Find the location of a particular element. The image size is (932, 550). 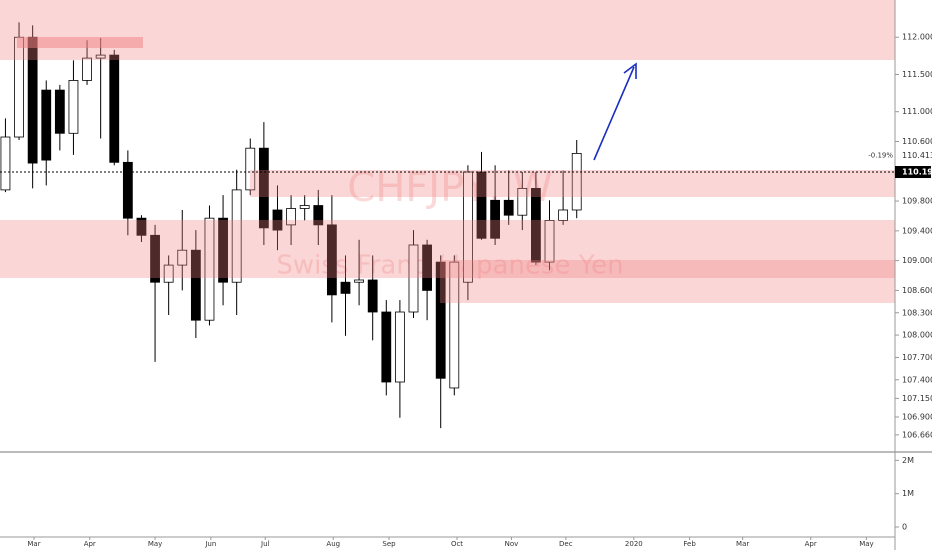

y-tick-label: 111.500 is located at coordinates (917, 74).